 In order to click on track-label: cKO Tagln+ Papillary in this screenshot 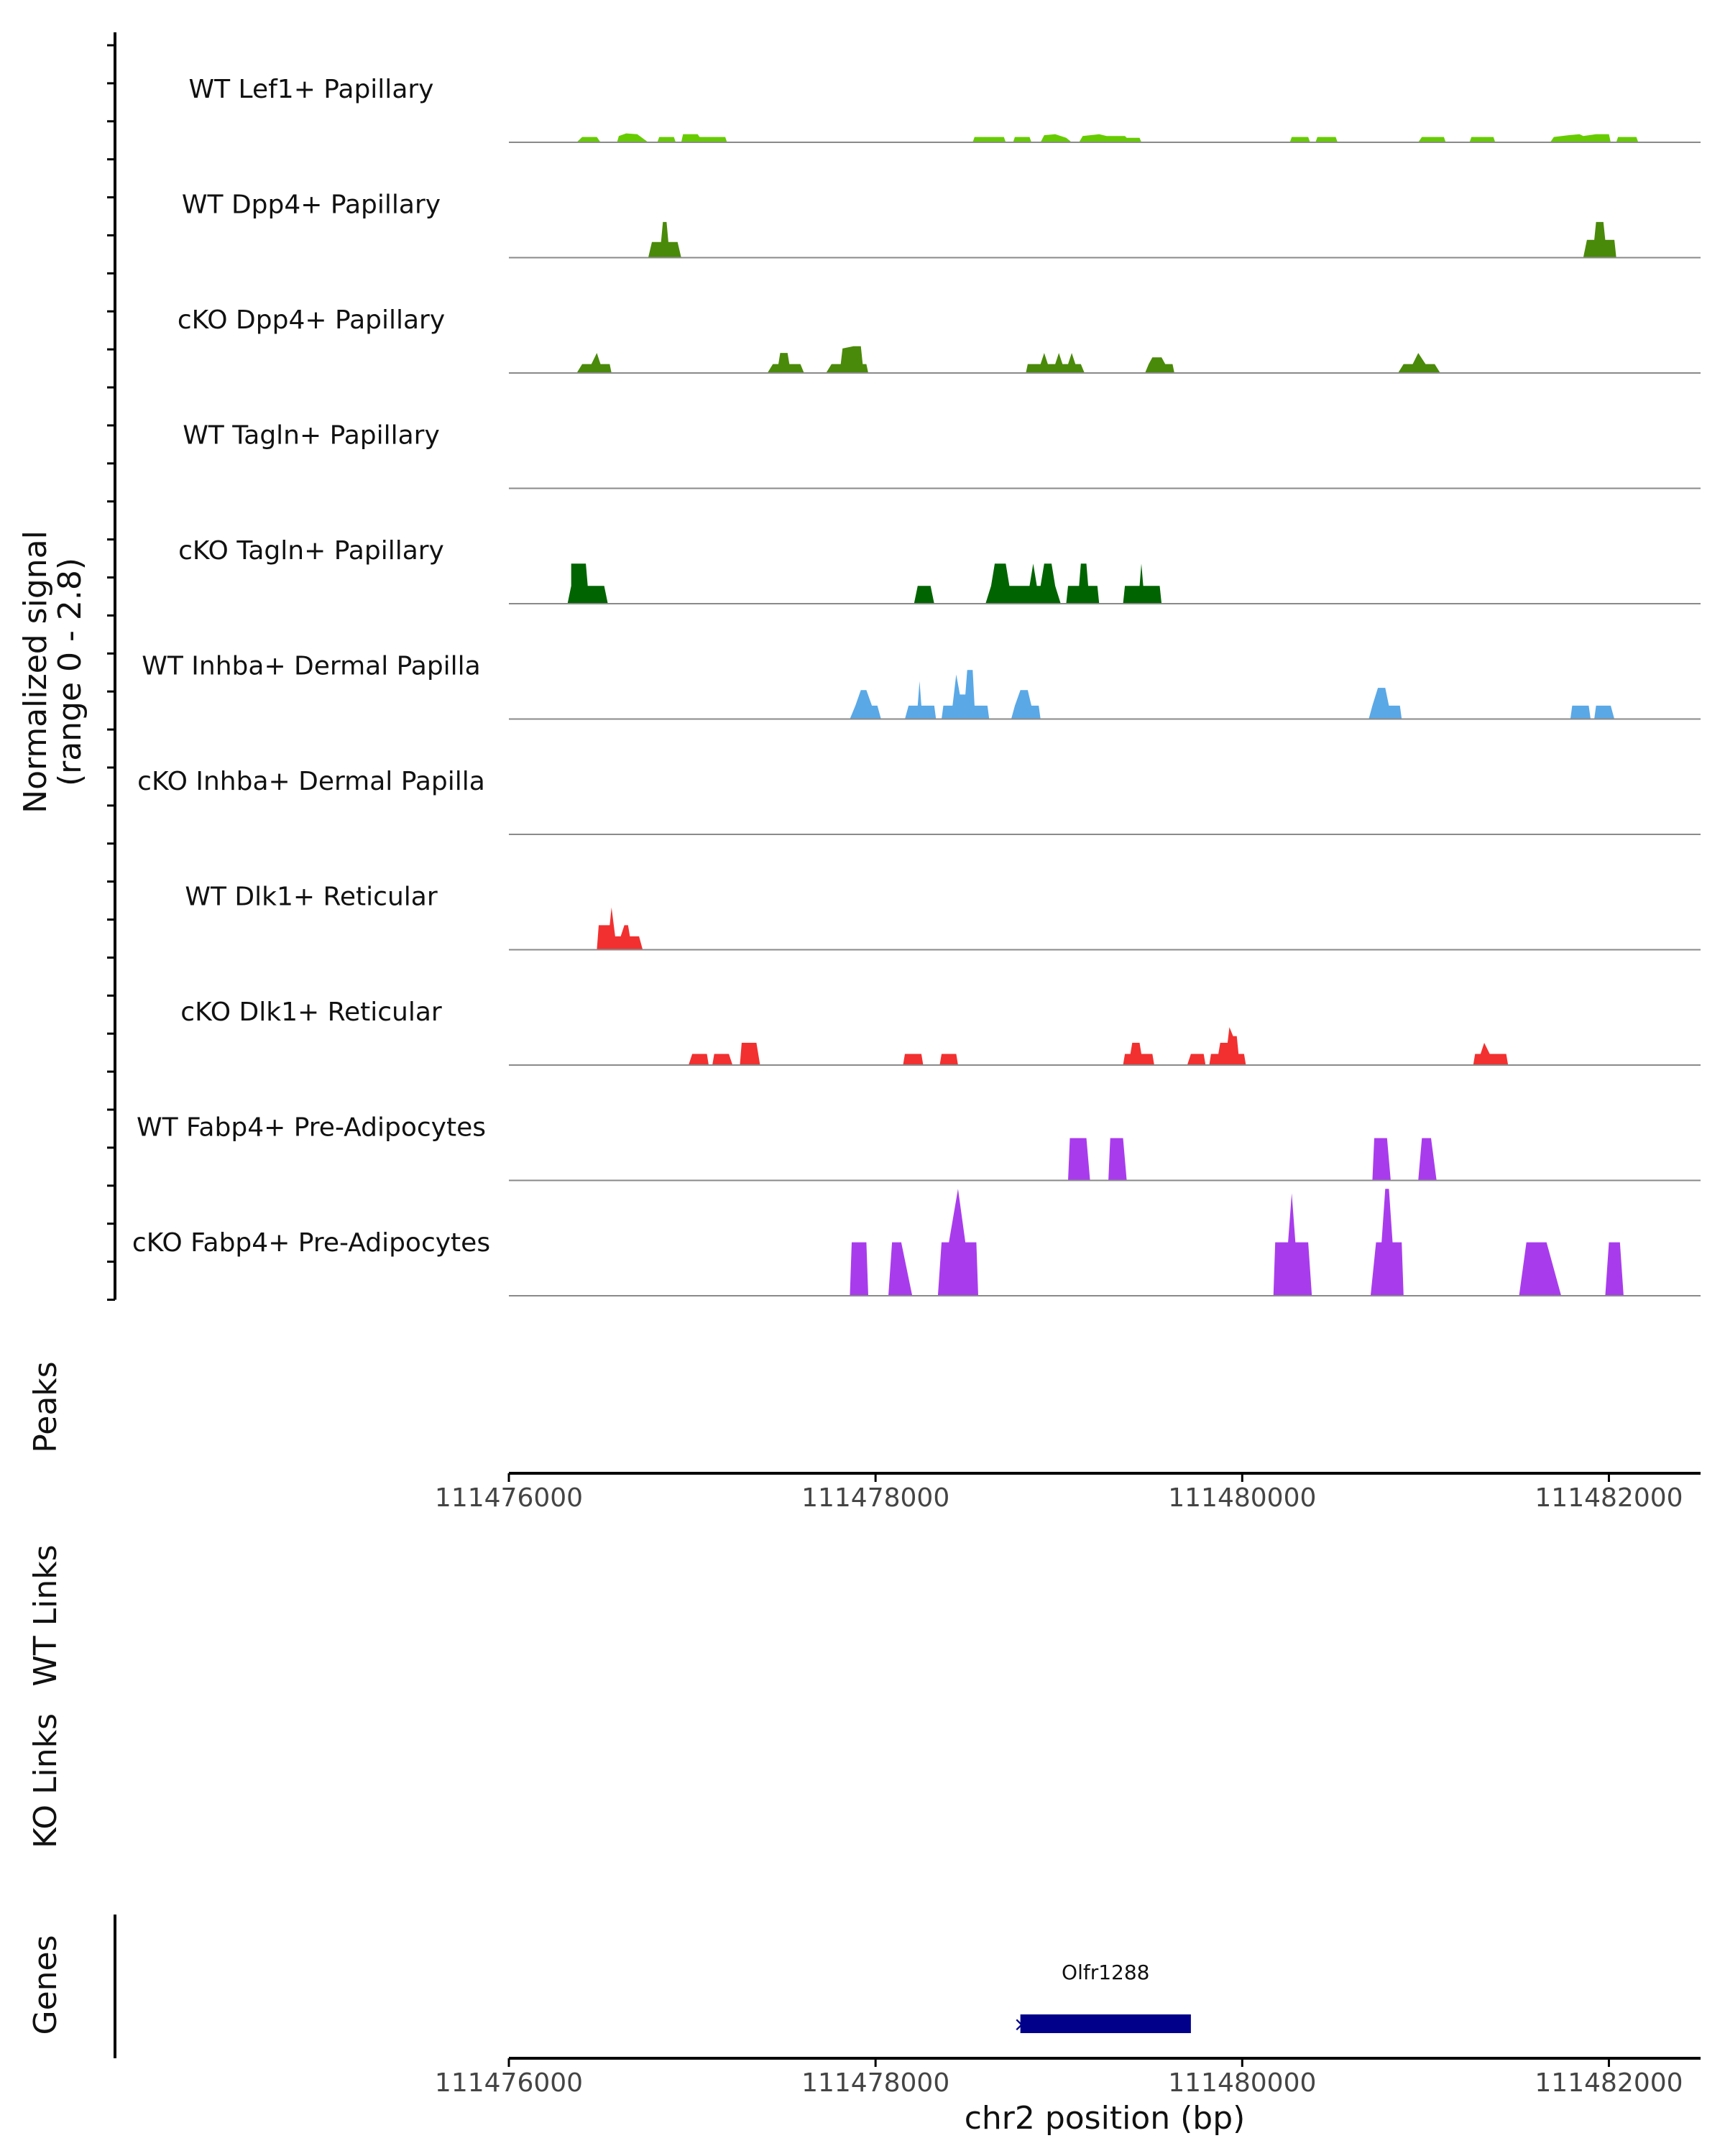, I will do `click(311, 551)`.